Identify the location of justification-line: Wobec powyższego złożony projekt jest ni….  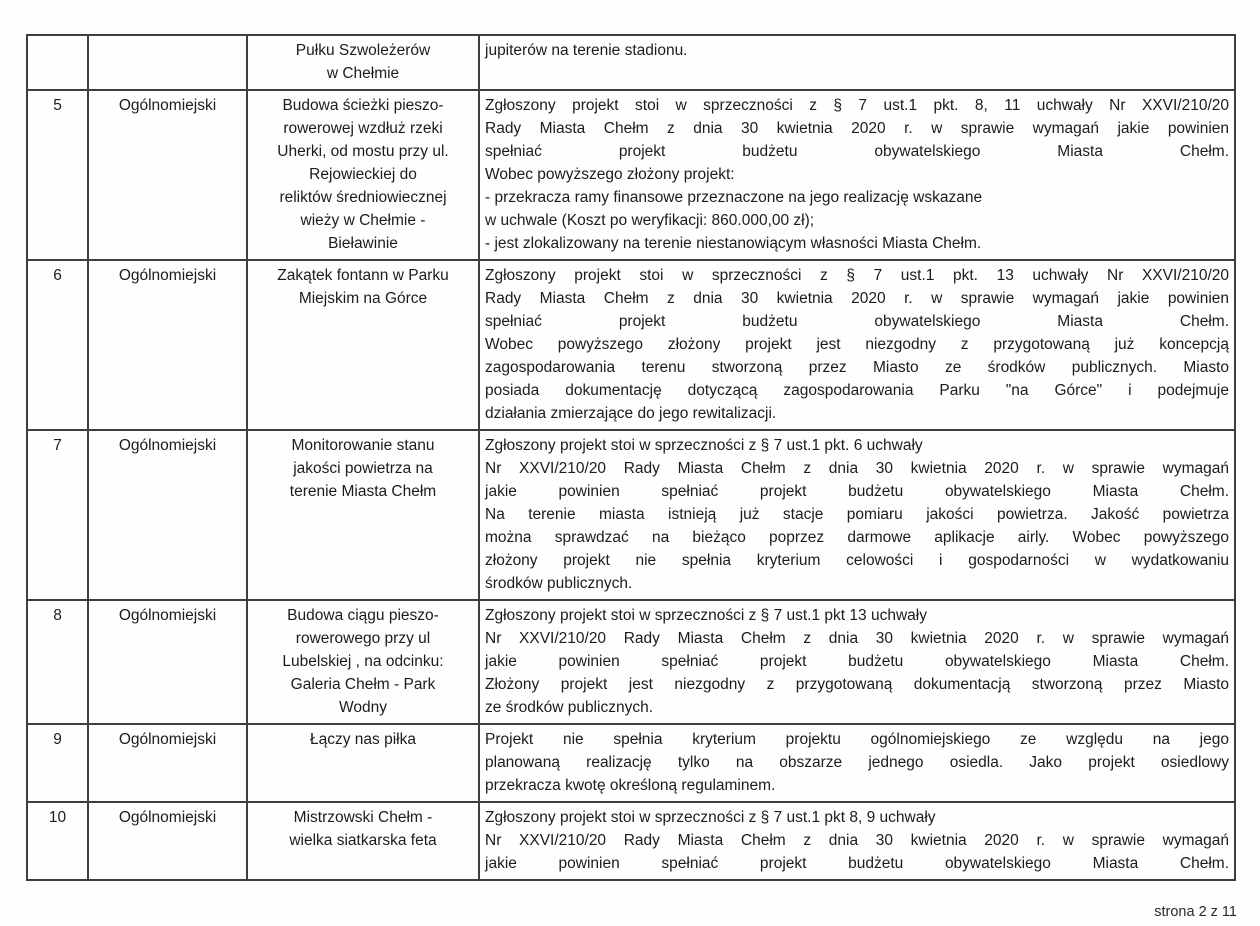
(857, 344).